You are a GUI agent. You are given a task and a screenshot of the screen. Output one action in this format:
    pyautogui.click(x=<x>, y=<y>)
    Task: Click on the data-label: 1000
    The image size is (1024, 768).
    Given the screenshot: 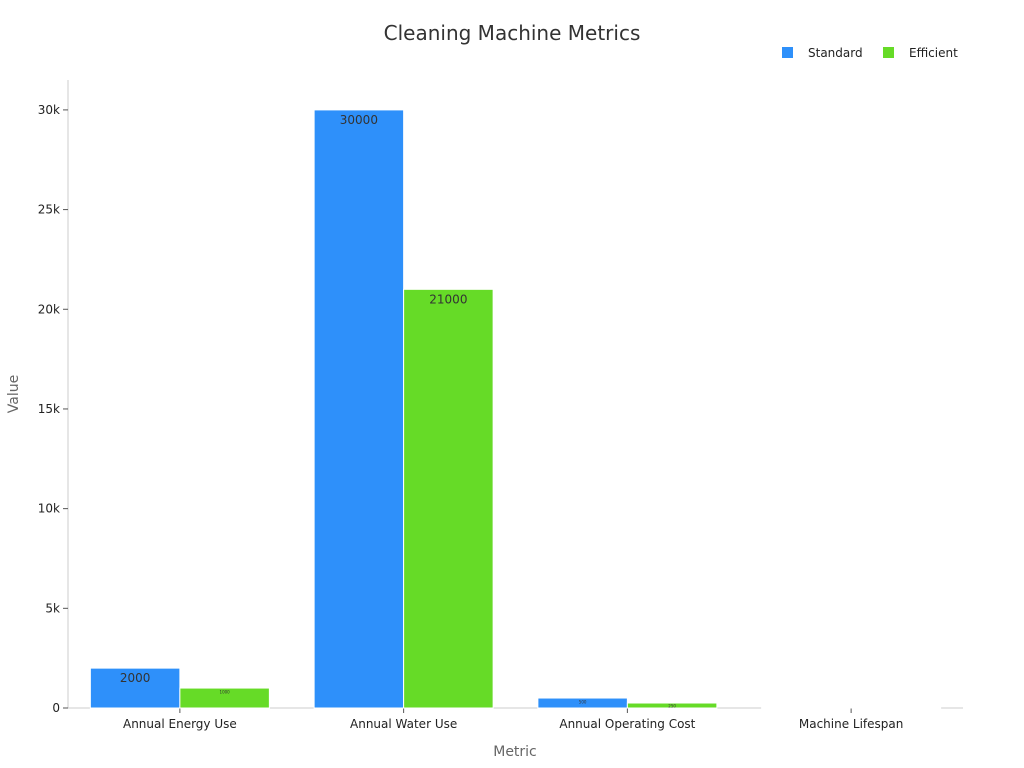 What is the action you would take?
    pyautogui.click(x=225, y=692)
    